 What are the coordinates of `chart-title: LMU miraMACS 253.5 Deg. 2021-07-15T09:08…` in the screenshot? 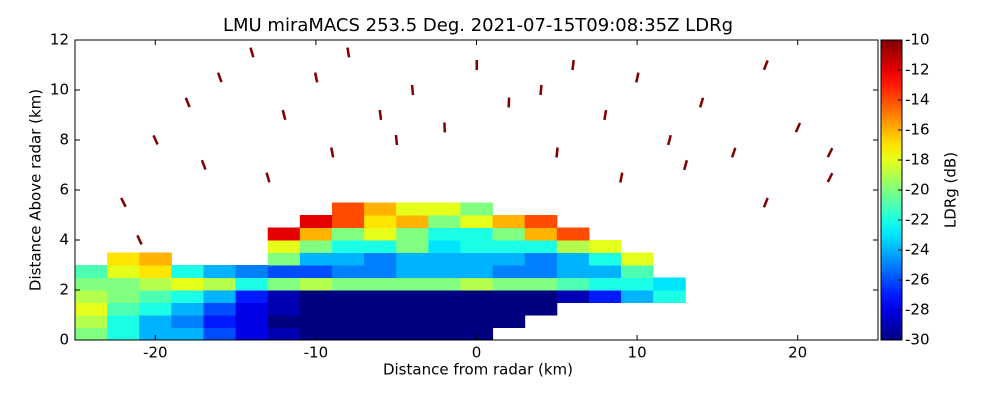 It's located at (478, 25).